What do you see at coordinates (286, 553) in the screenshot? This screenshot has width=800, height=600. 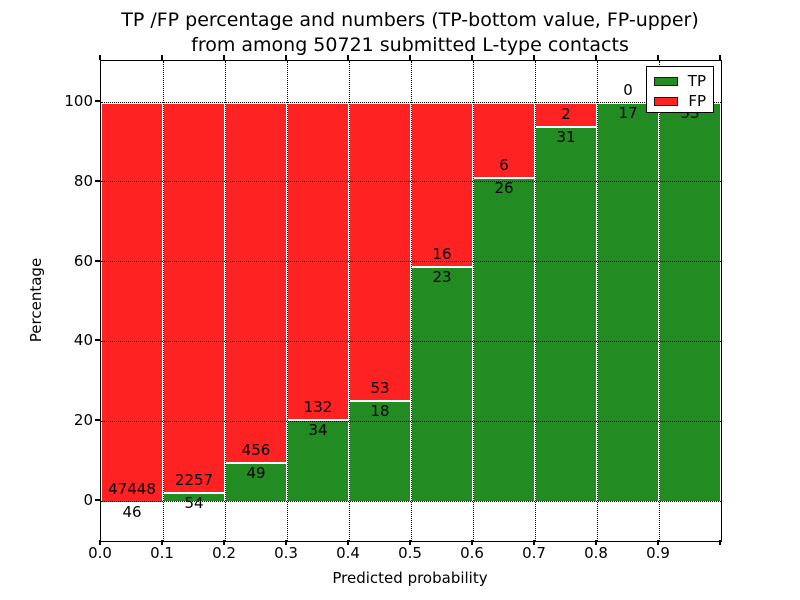 I see `x-tick-label: 0.3` at bounding box center [286, 553].